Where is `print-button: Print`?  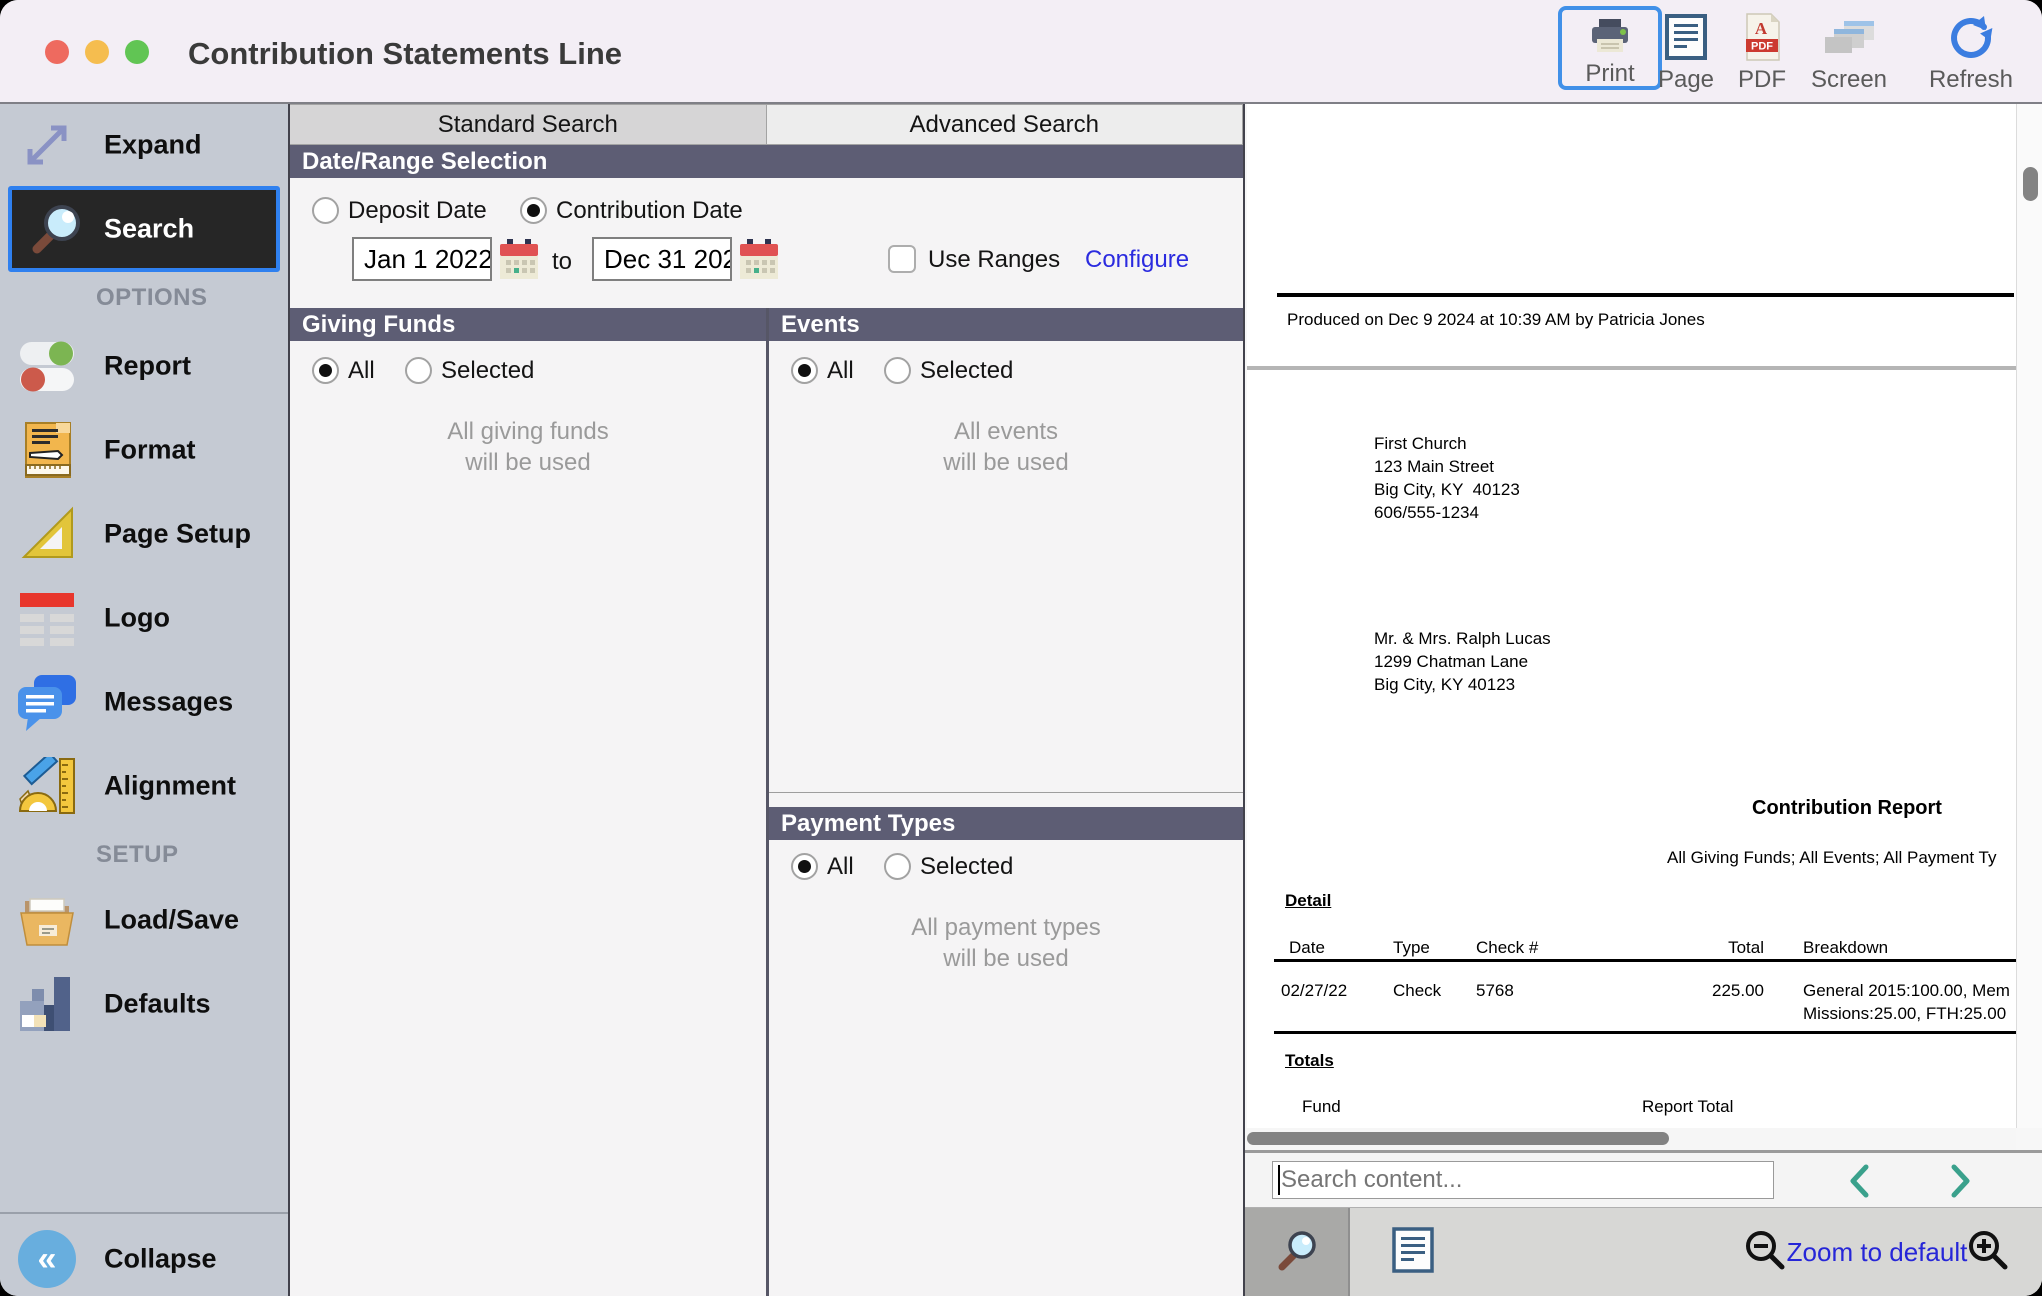
print-button: Print is located at coordinates (1610, 48).